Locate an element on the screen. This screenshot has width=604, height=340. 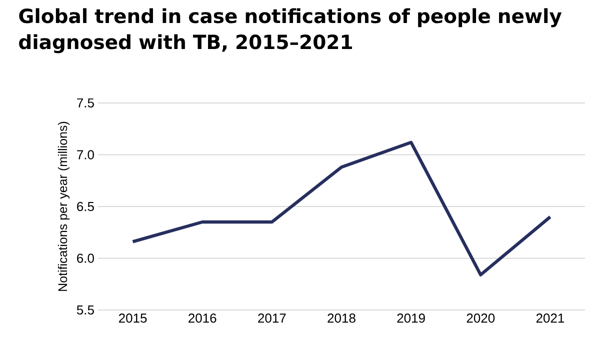
y-axis-title: Notifications per year (millions) is located at coordinates (64, 206).